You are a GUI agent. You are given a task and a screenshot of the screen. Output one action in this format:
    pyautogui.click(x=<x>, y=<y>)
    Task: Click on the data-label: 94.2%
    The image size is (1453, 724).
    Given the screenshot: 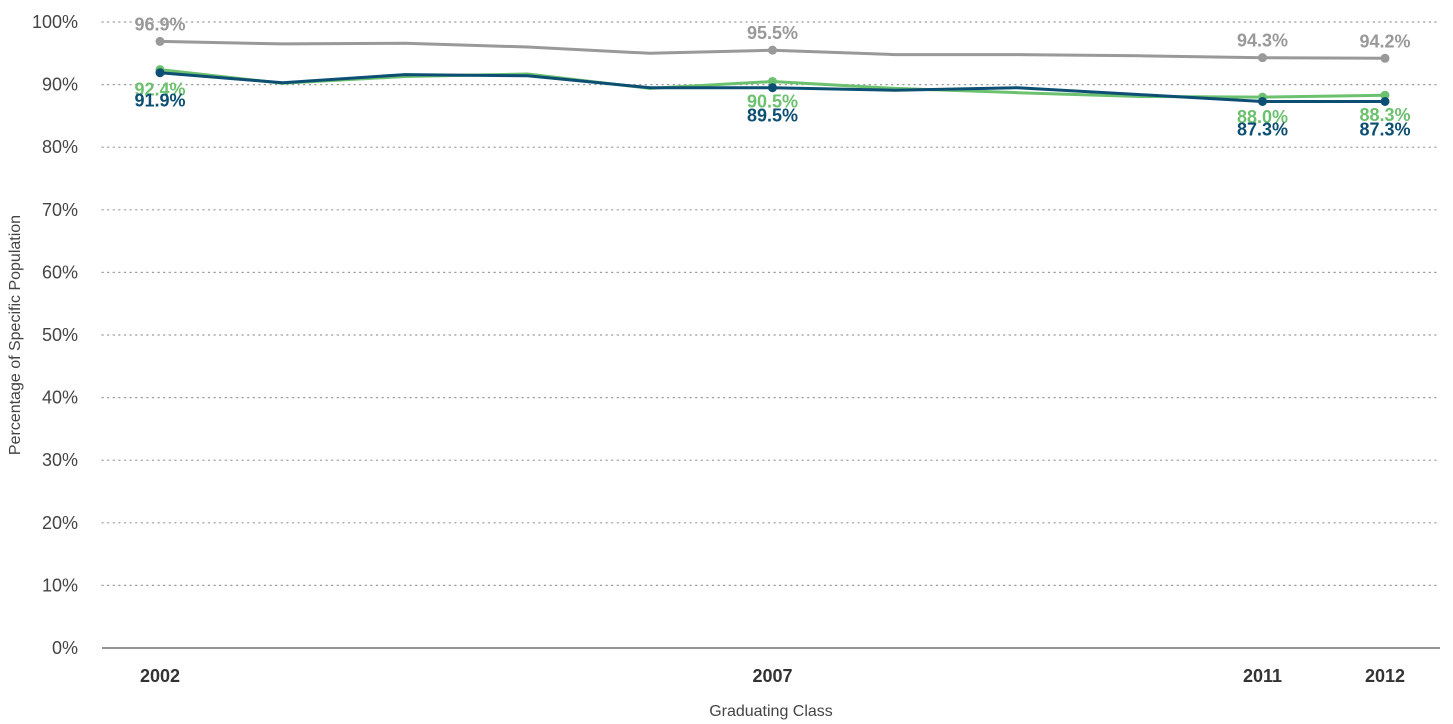 What is the action you would take?
    pyautogui.click(x=1384, y=41)
    